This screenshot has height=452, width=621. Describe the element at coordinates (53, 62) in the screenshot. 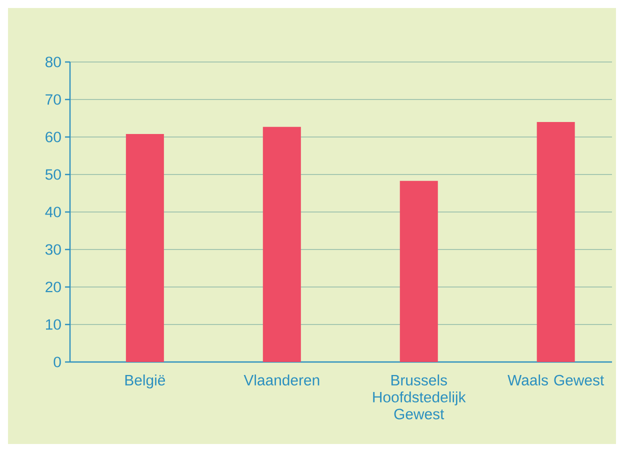

I see `y-tick-label: 80` at that location.